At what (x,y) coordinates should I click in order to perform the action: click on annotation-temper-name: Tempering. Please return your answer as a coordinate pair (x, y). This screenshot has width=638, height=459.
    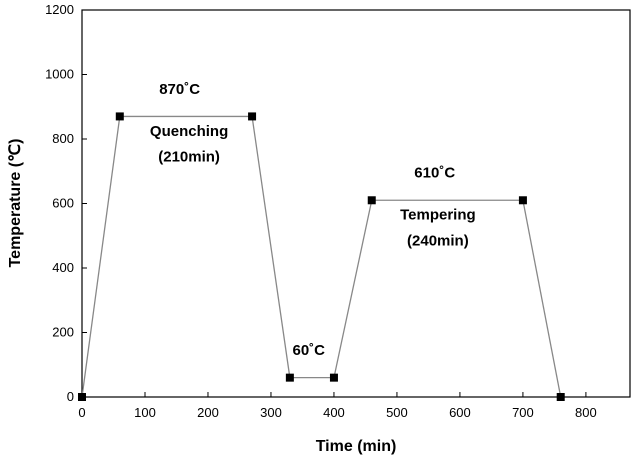
    Looking at the image, I should click on (438, 215).